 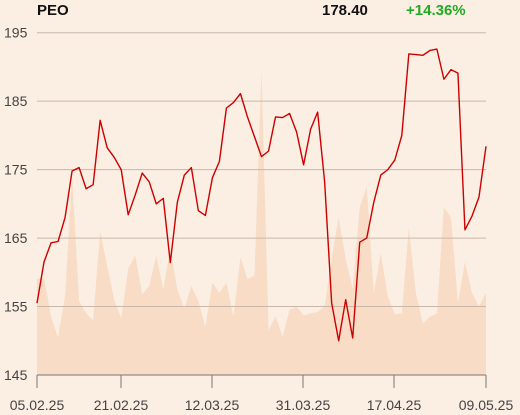 What do you see at coordinates (436, 10) in the screenshot?
I see `price-change: +14.36%` at bounding box center [436, 10].